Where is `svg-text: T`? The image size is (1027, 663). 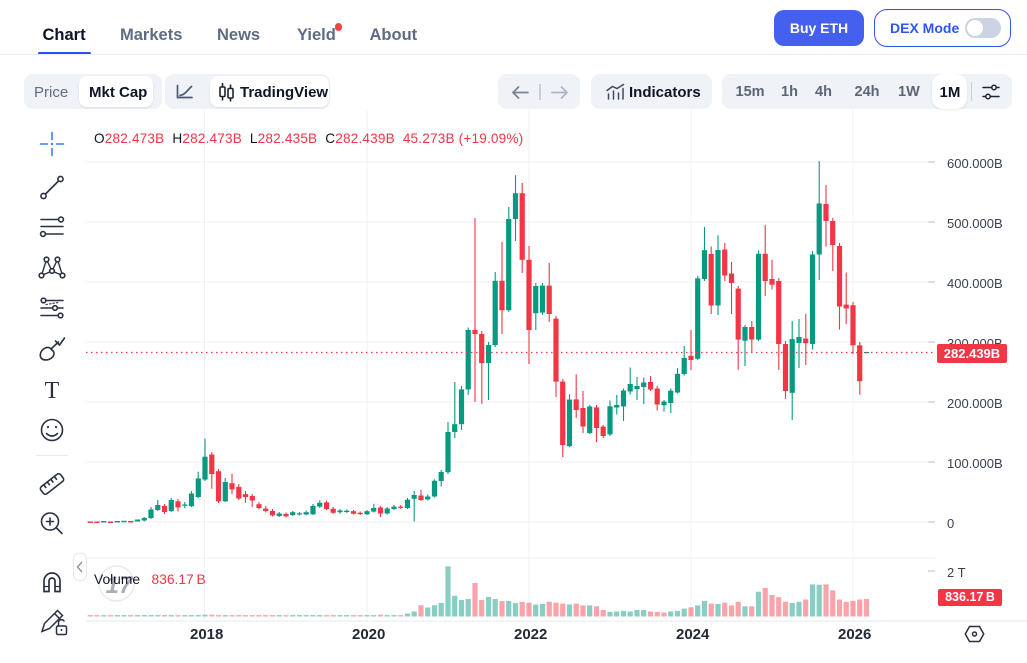 svg-text: T is located at coordinates (52, 391).